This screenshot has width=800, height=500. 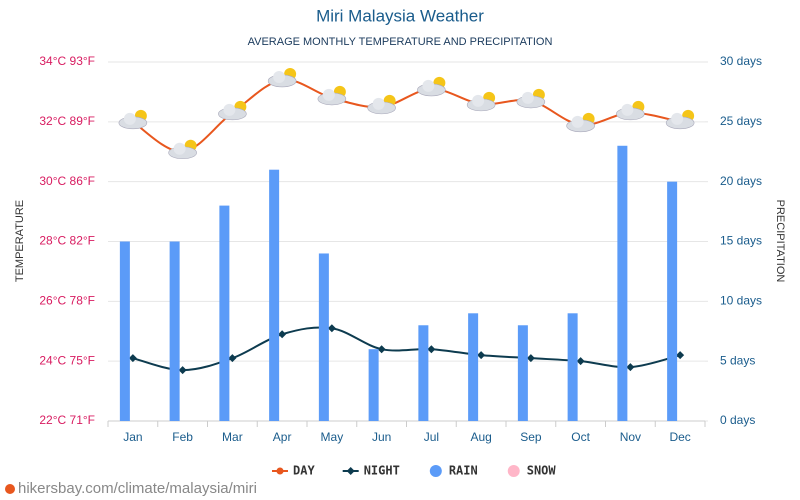 What do you see at coordinates (67, 61) in the screenshot?
I see `y-tick-label: 34°C 93°F` at bounding box center [67, 61].